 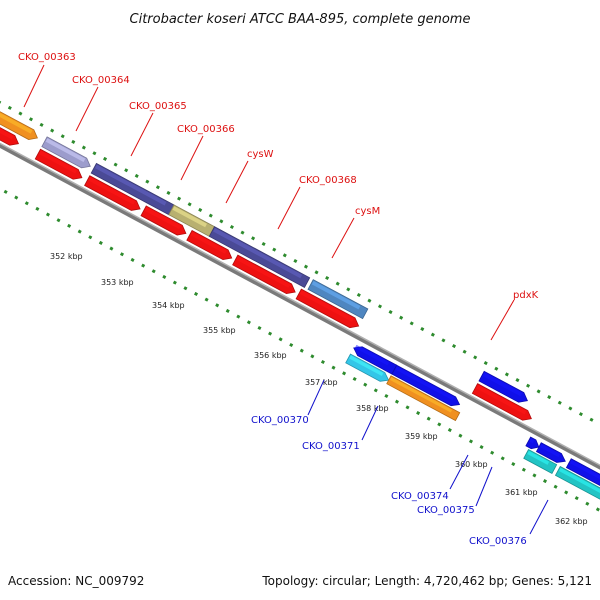 What do you see at coordinates (76, 581) in the screenshot?
I see `accession-text: Accession: NC_009792` at bounding box center [76, 581].